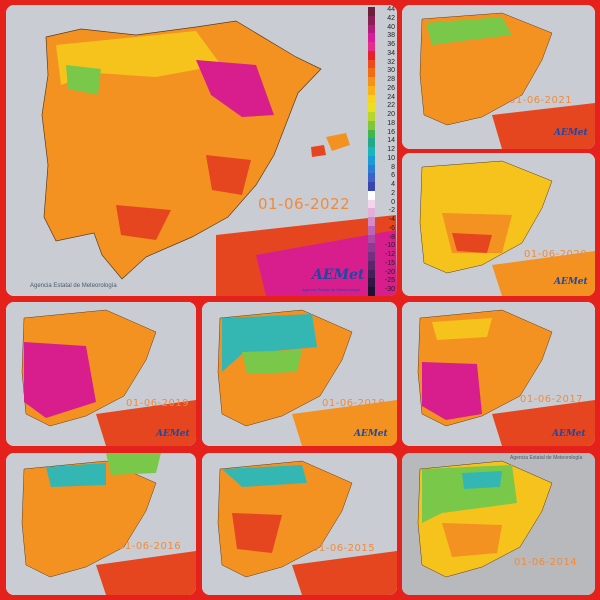  I want to click on temperature-map-2017, so click(498, 374).